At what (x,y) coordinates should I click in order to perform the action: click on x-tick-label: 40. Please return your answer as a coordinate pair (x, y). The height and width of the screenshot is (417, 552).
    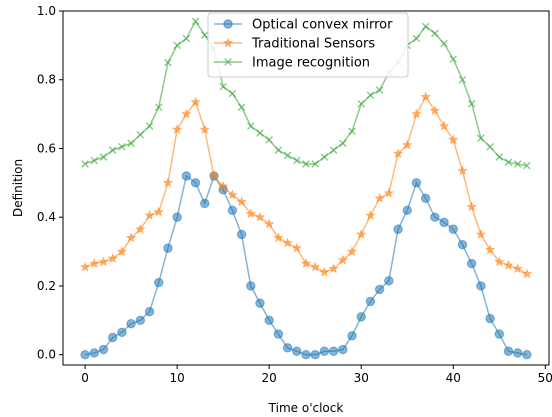
    Looking at the image, I should click on (453, 378).